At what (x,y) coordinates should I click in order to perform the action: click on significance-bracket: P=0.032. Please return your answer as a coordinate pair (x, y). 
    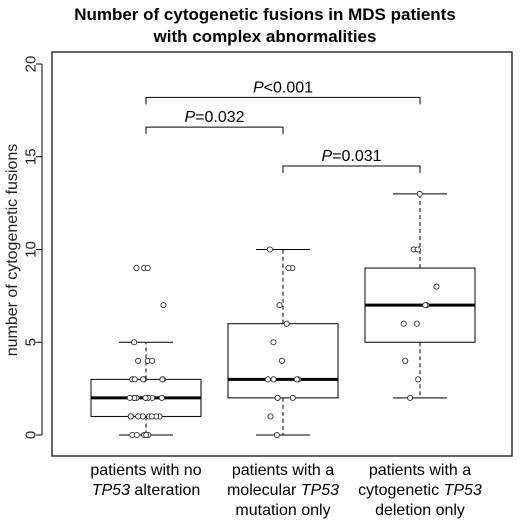
    Looking at the image, I should click on (214, 122).